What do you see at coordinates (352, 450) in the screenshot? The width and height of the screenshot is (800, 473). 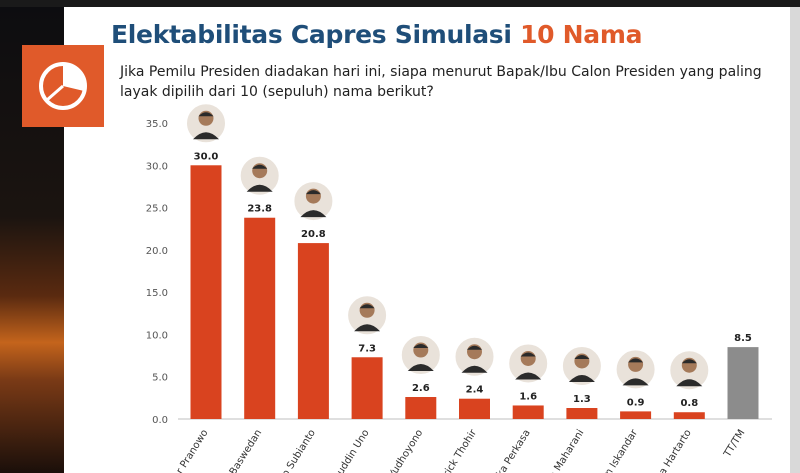 I see `category-label: huddin Uno` at bounding box center [352, 450].